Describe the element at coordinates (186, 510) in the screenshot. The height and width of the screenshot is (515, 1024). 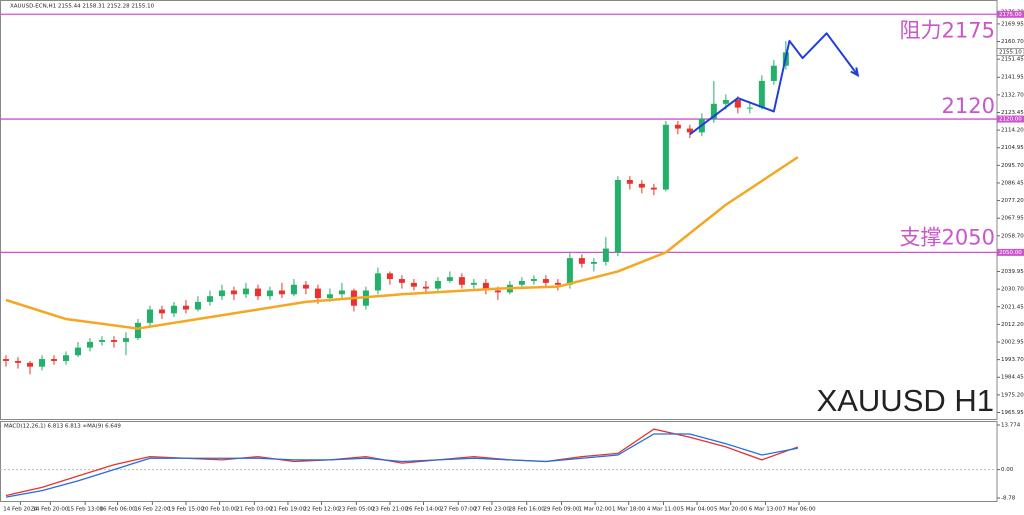
I see `x-tick-label: 19 Feb 15:00` at that location.